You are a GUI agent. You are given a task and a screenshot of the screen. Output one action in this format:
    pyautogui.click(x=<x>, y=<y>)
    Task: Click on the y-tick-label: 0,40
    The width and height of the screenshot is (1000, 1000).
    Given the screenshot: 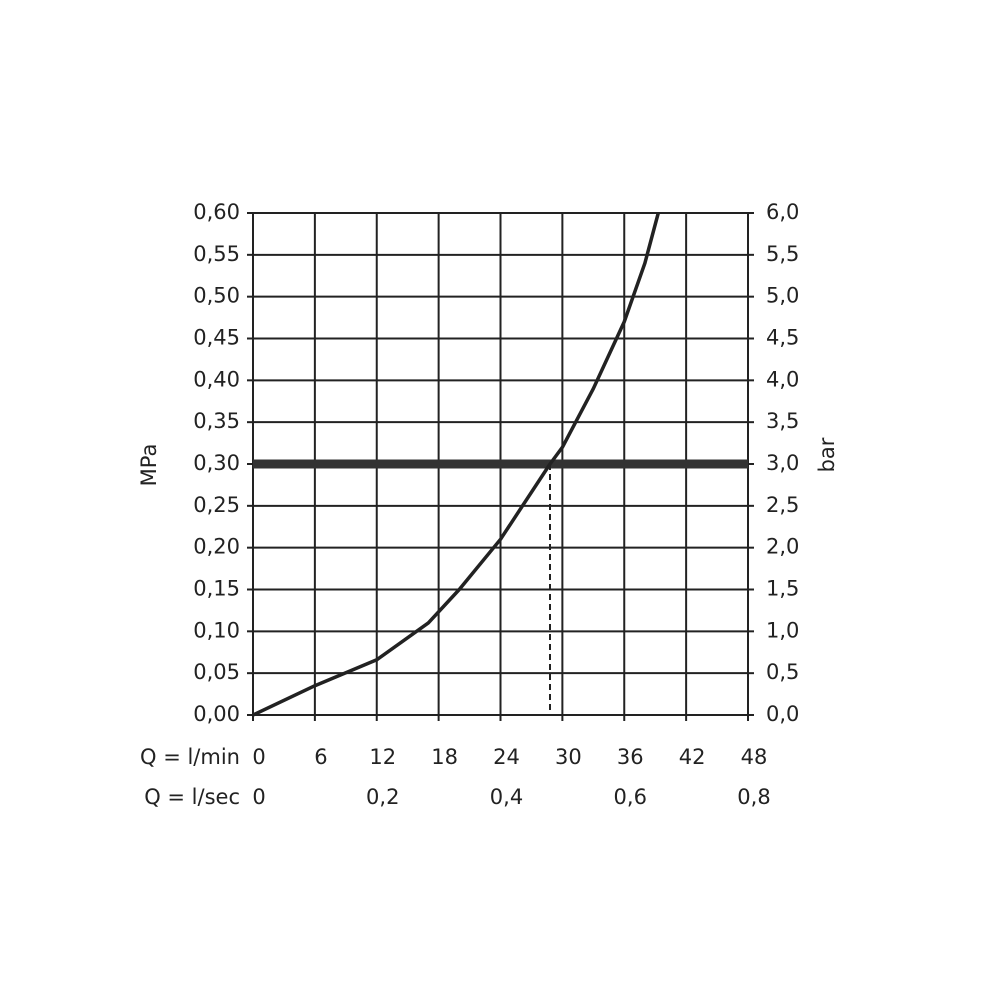 What is the action you would take?
    pyautogui.click(x=216, y=379)
    